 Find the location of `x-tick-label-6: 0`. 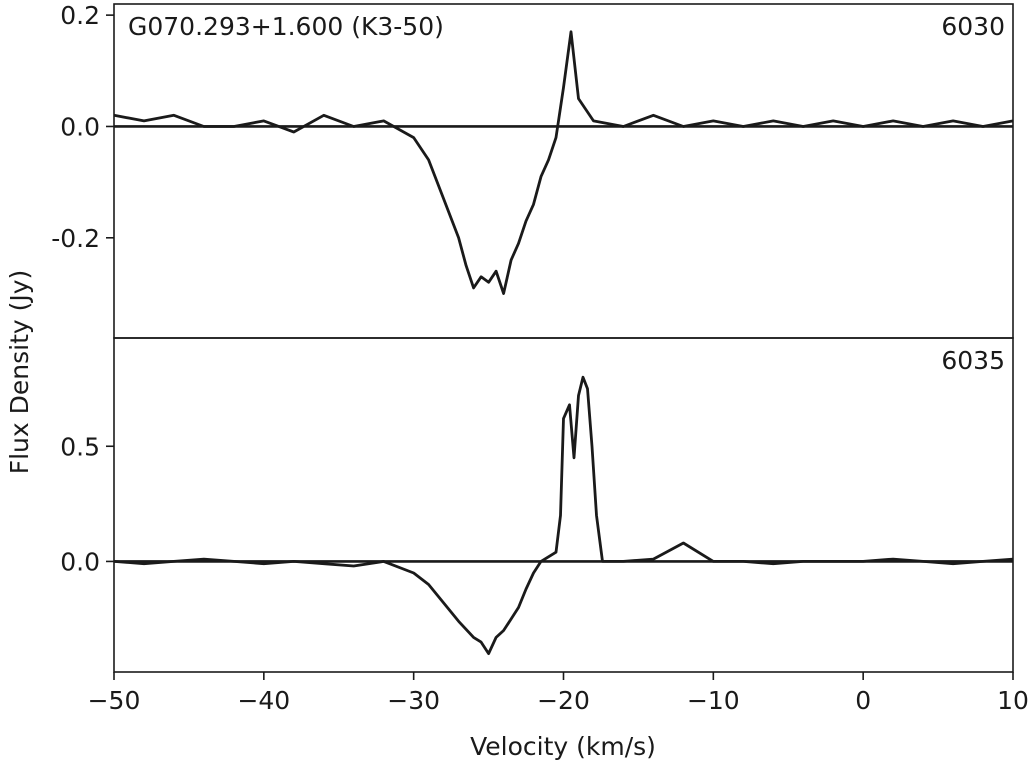

x-tick-label-6: 0 is located at coordinates (863, 700).